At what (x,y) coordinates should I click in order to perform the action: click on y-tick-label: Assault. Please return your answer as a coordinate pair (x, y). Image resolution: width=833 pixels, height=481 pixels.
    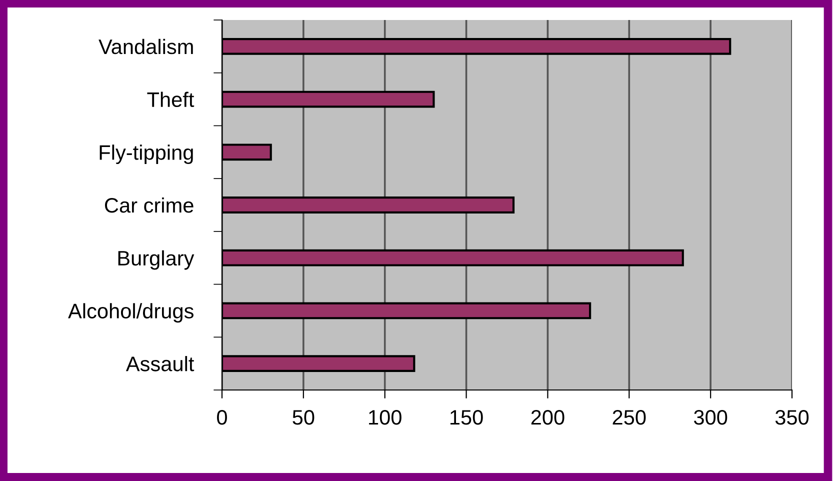
    Looking at the image, I should click on (160, 364).